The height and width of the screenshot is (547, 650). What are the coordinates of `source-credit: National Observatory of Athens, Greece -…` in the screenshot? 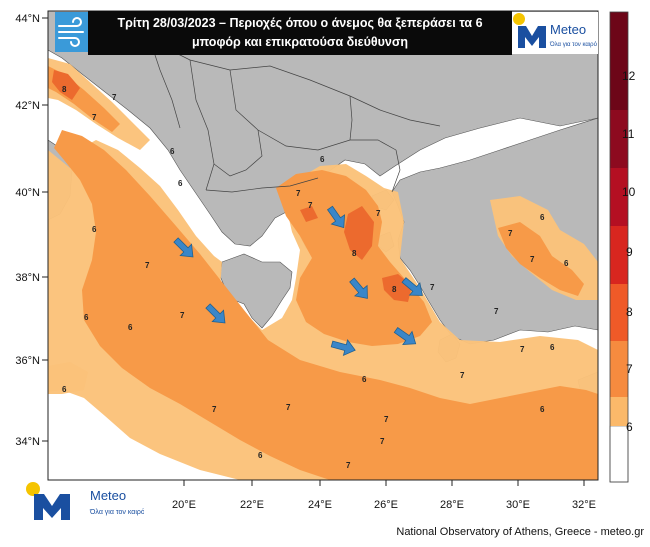 It's located at (520, 532).